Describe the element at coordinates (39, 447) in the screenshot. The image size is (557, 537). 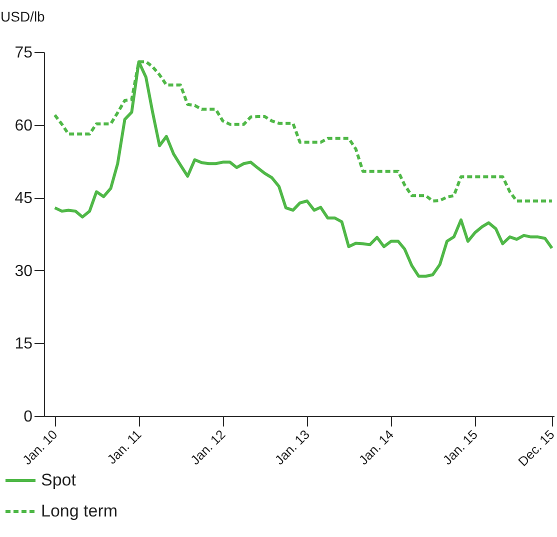
I see `x-tick-label: Jan. 10` at that location.